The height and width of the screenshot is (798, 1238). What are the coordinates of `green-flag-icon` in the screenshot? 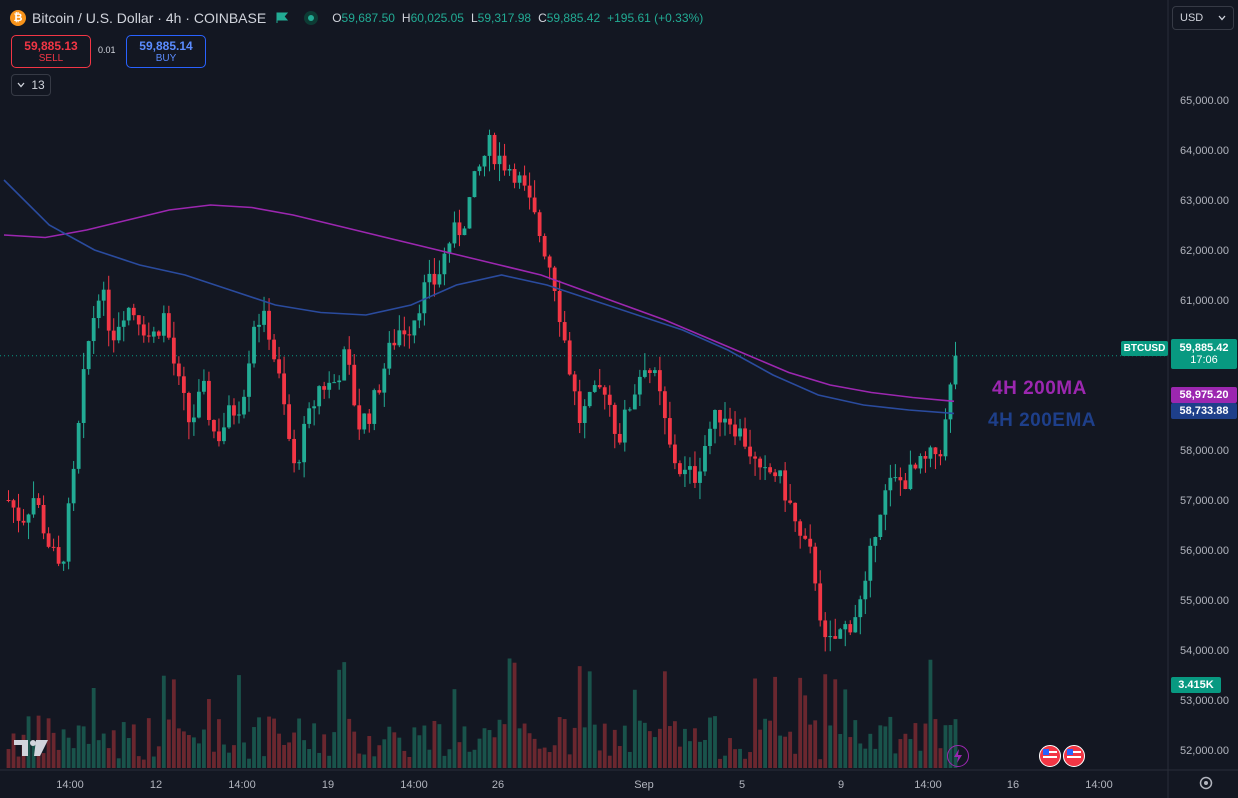 It's located at (282, 18).